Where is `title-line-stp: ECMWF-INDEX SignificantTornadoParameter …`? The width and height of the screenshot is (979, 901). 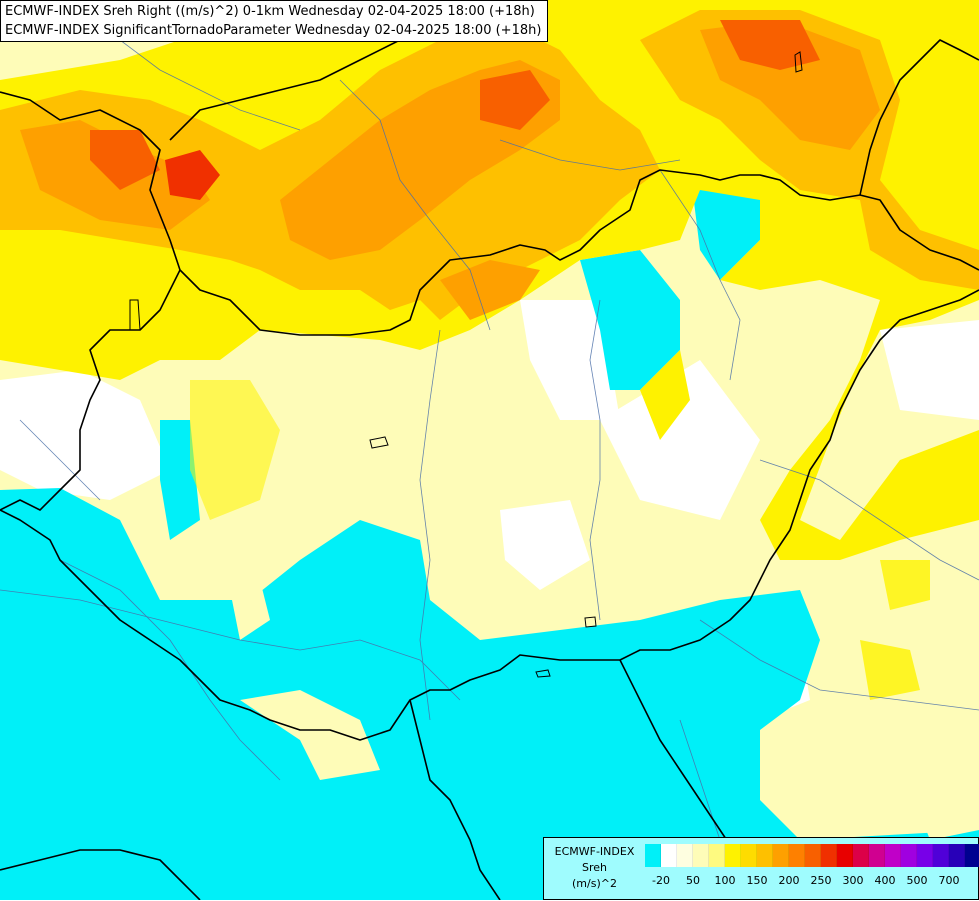
title-line-stp: ECMWF-INDEX SignificantTornadoParameter … is located at coordinates (273, 30).